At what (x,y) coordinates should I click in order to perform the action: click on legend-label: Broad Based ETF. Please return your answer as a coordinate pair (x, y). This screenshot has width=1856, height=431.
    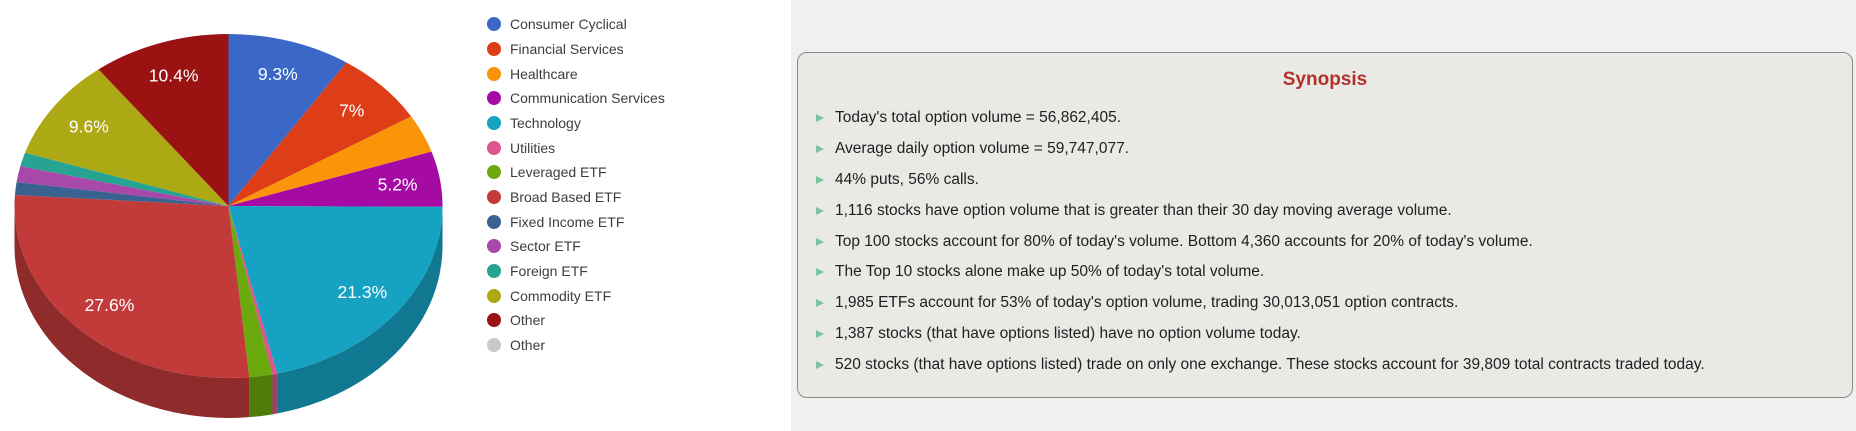
    Looking at the image, I should click on (566, 196).